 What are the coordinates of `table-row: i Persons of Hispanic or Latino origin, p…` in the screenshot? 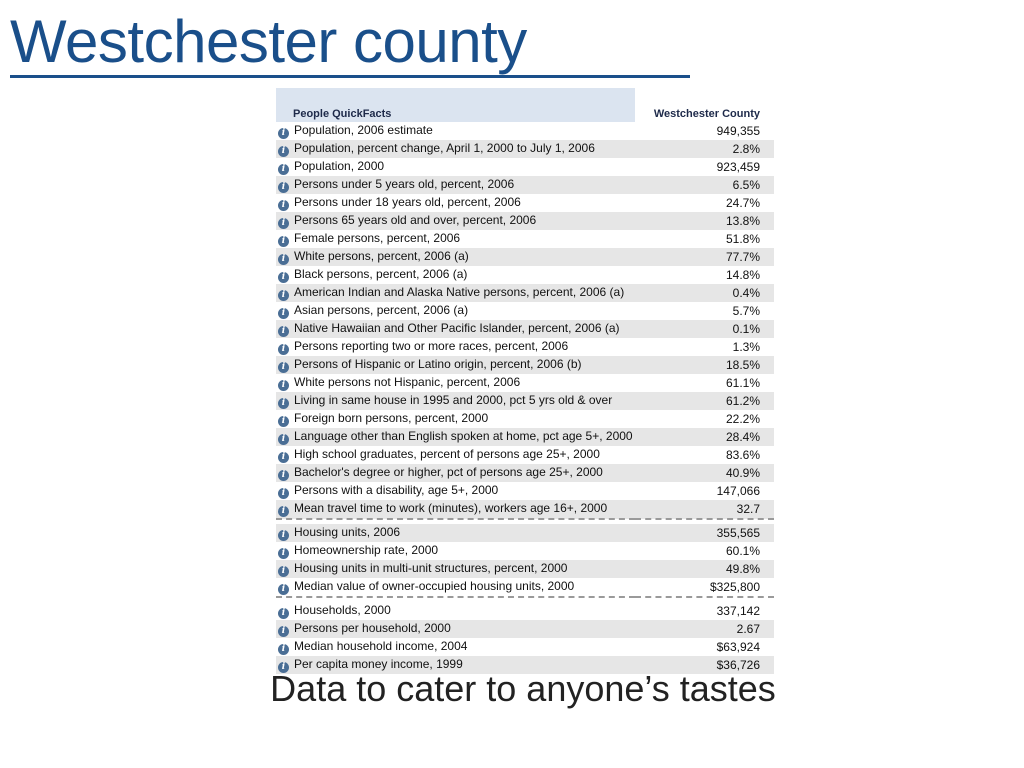 It's located at (525, 365).